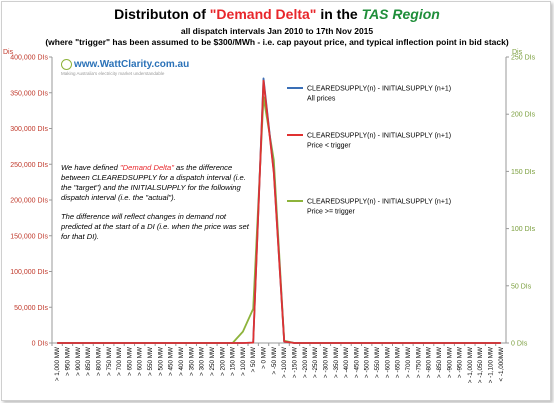  Describe the element at coordinates (501, 364) in the screenshot. I see `x-tick-label: < -1,000MW` at that location.